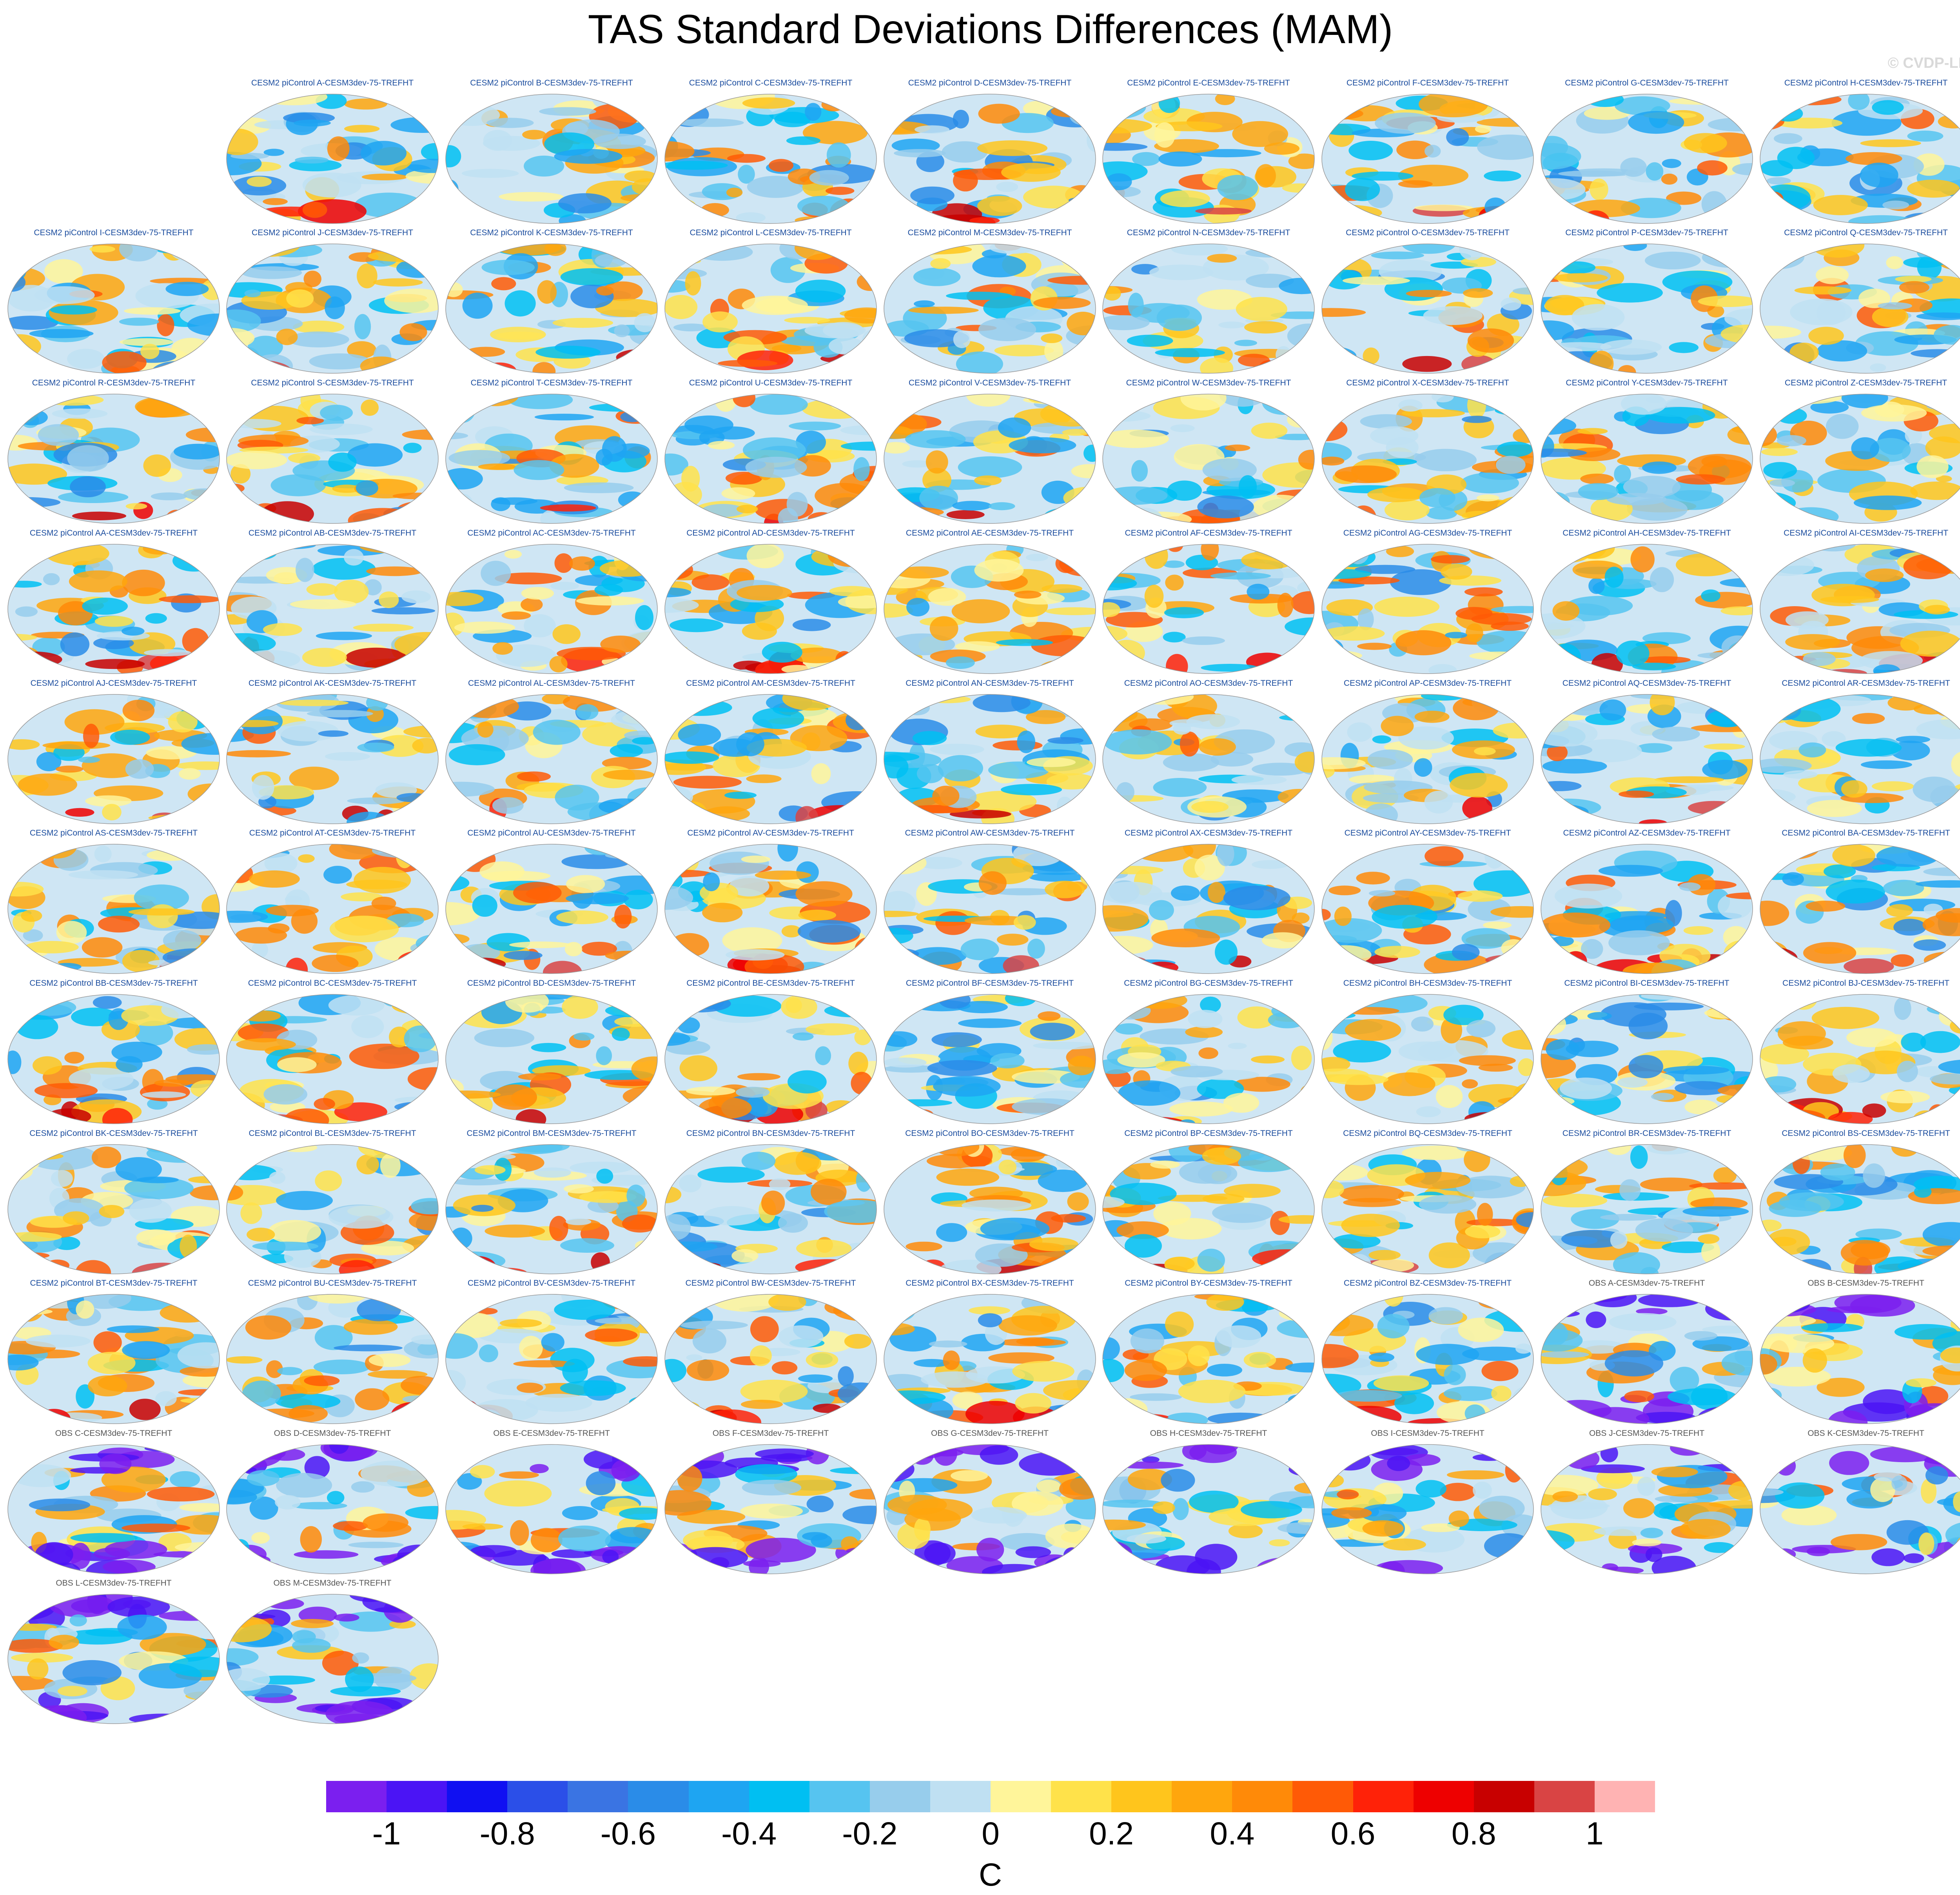  What do you see at coordinates (1647, 533) in the screenshot?
I see `panel-label: CESM2 piControl AH-CESM3dev-75-TREFHT` at bounding box center [1647, 533].